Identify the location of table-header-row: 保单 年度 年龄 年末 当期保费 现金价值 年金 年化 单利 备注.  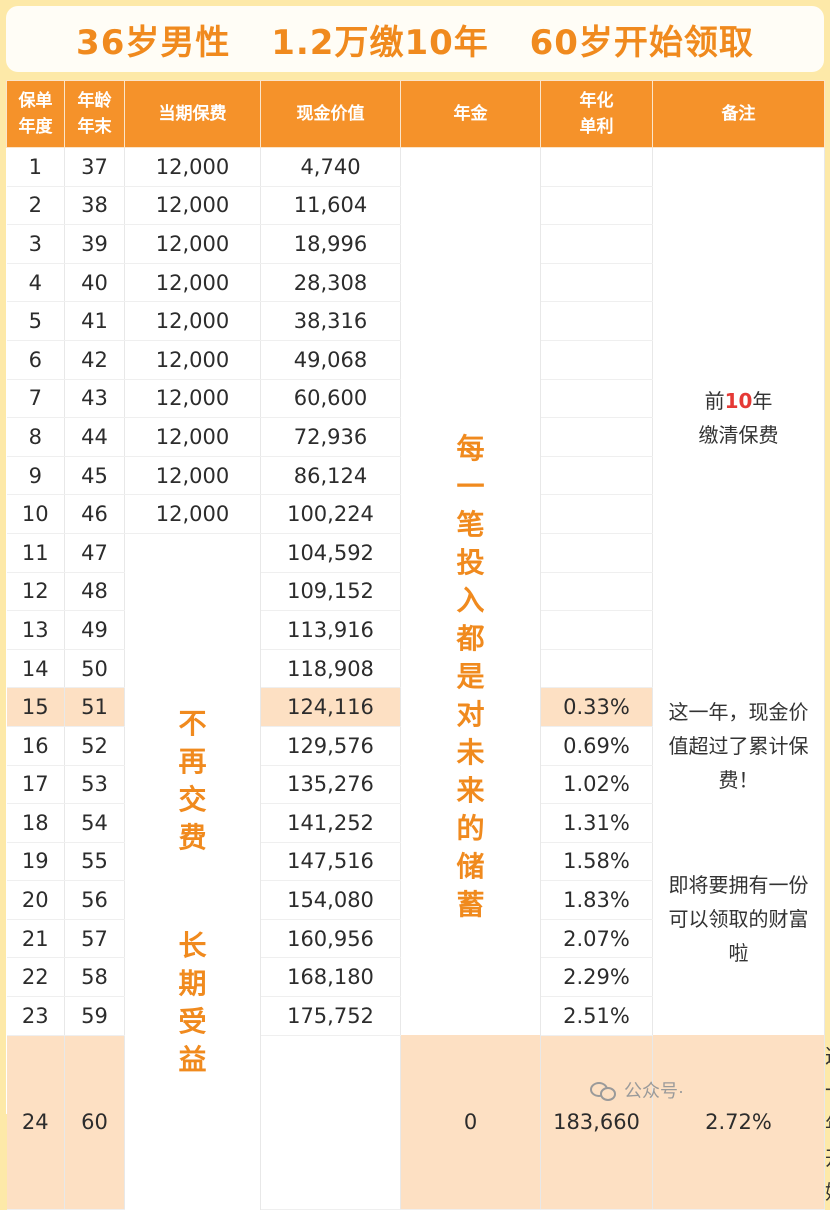
(415, 114).